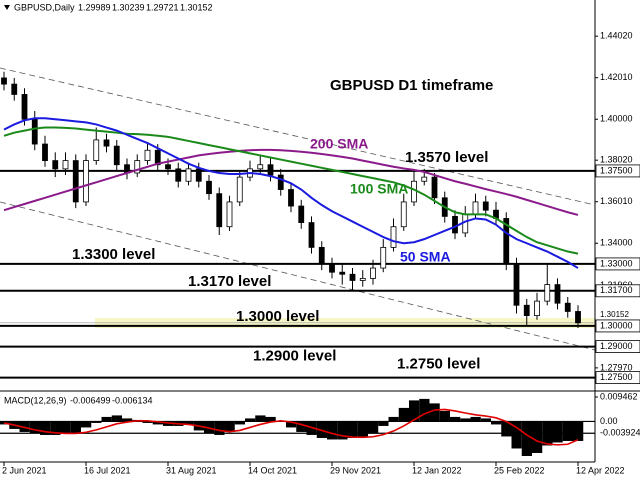 The height and width of the screenshot is (480, 640). I want to click on header-value: 1.30152, so click(196, 7).